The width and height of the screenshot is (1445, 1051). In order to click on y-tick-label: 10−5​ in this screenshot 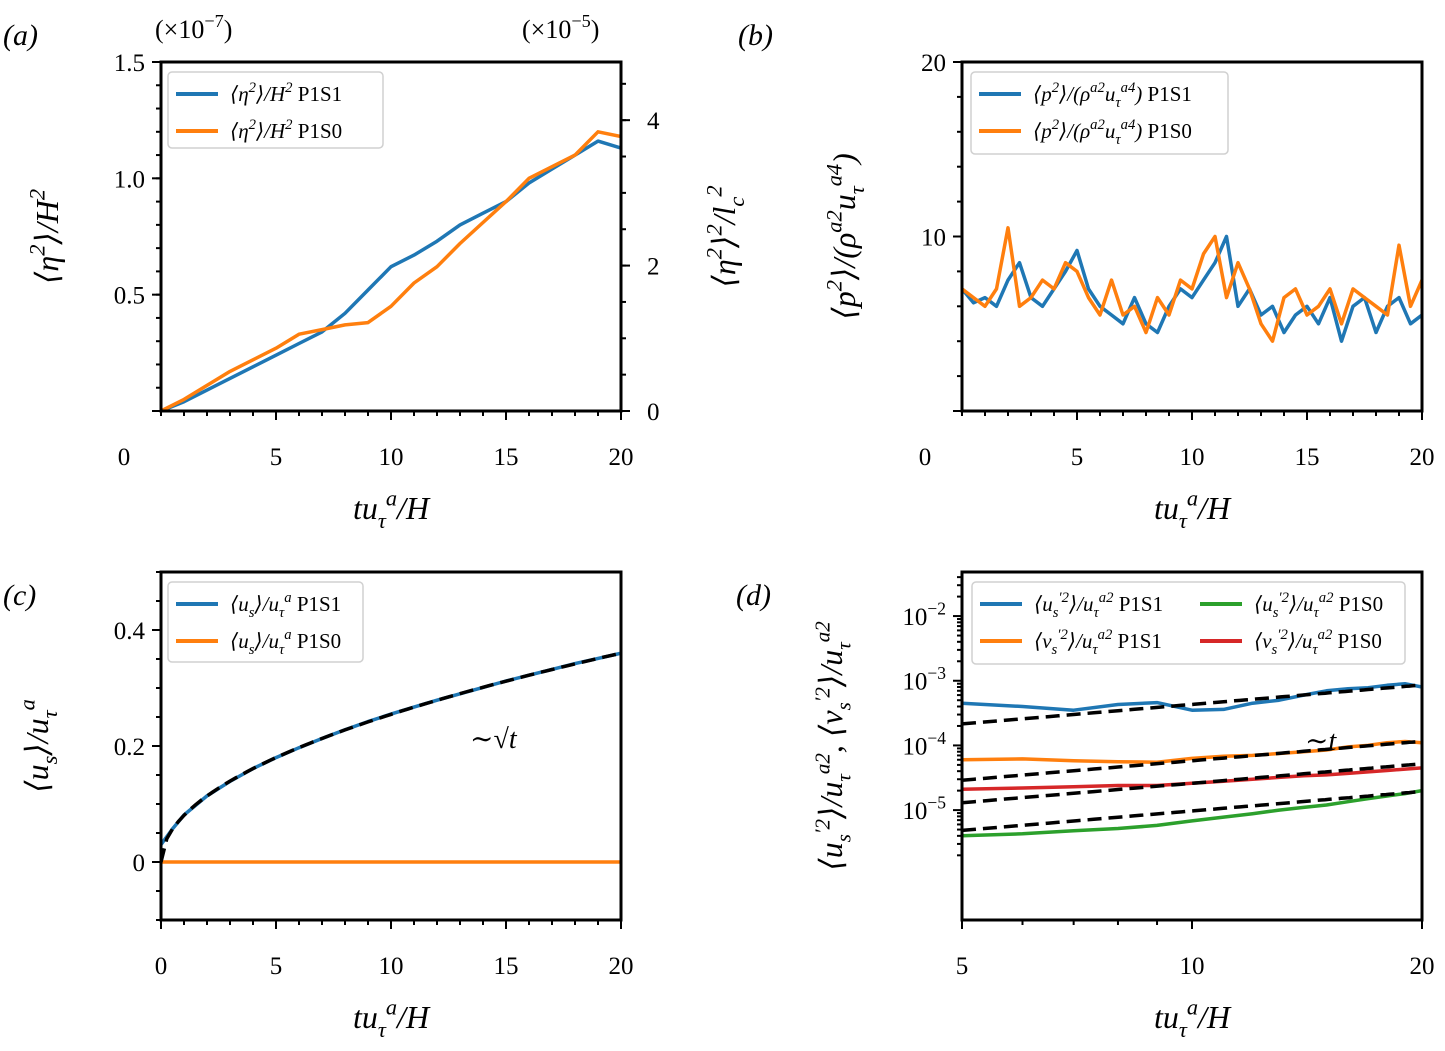, I will do `click(924, 809)`.